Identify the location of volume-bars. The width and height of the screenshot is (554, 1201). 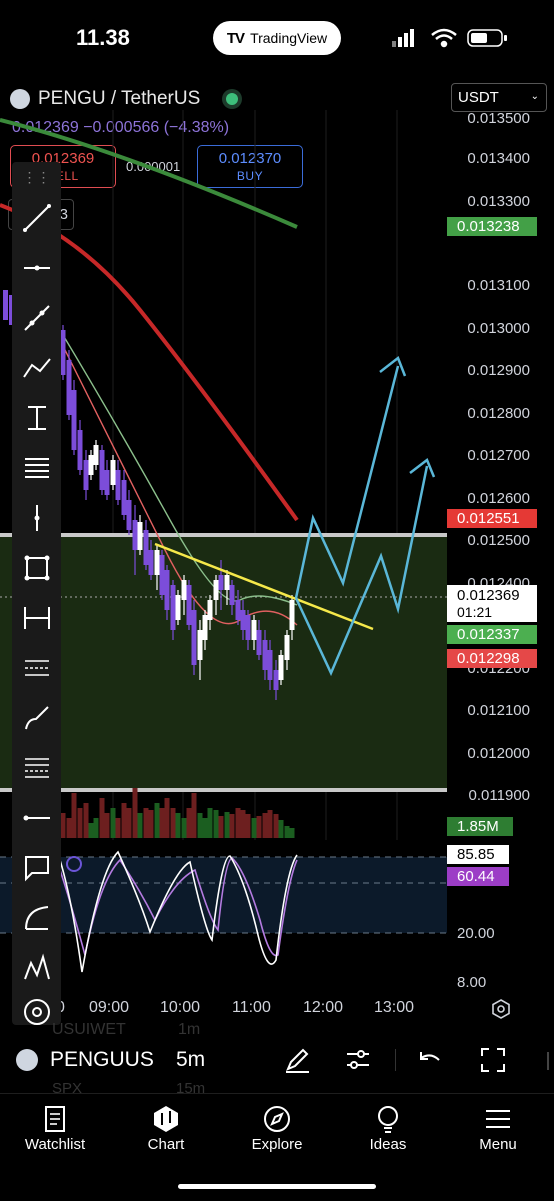
(177, 813).